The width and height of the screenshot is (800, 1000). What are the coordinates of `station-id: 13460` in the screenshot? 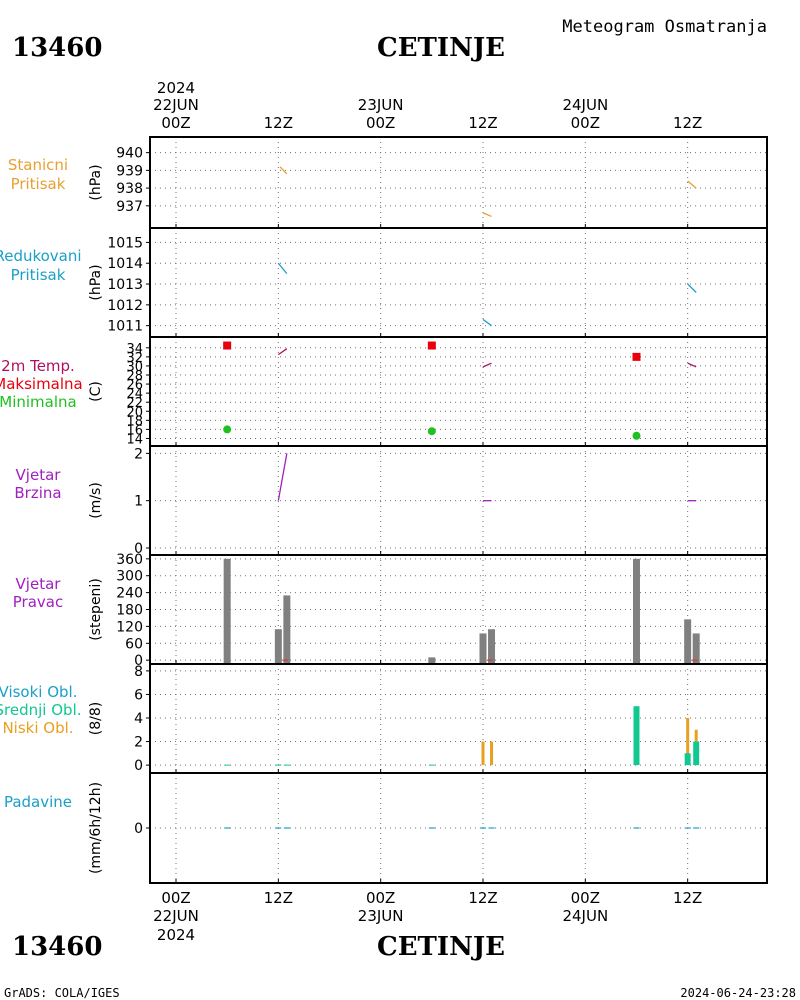 It's located at (57, 48).